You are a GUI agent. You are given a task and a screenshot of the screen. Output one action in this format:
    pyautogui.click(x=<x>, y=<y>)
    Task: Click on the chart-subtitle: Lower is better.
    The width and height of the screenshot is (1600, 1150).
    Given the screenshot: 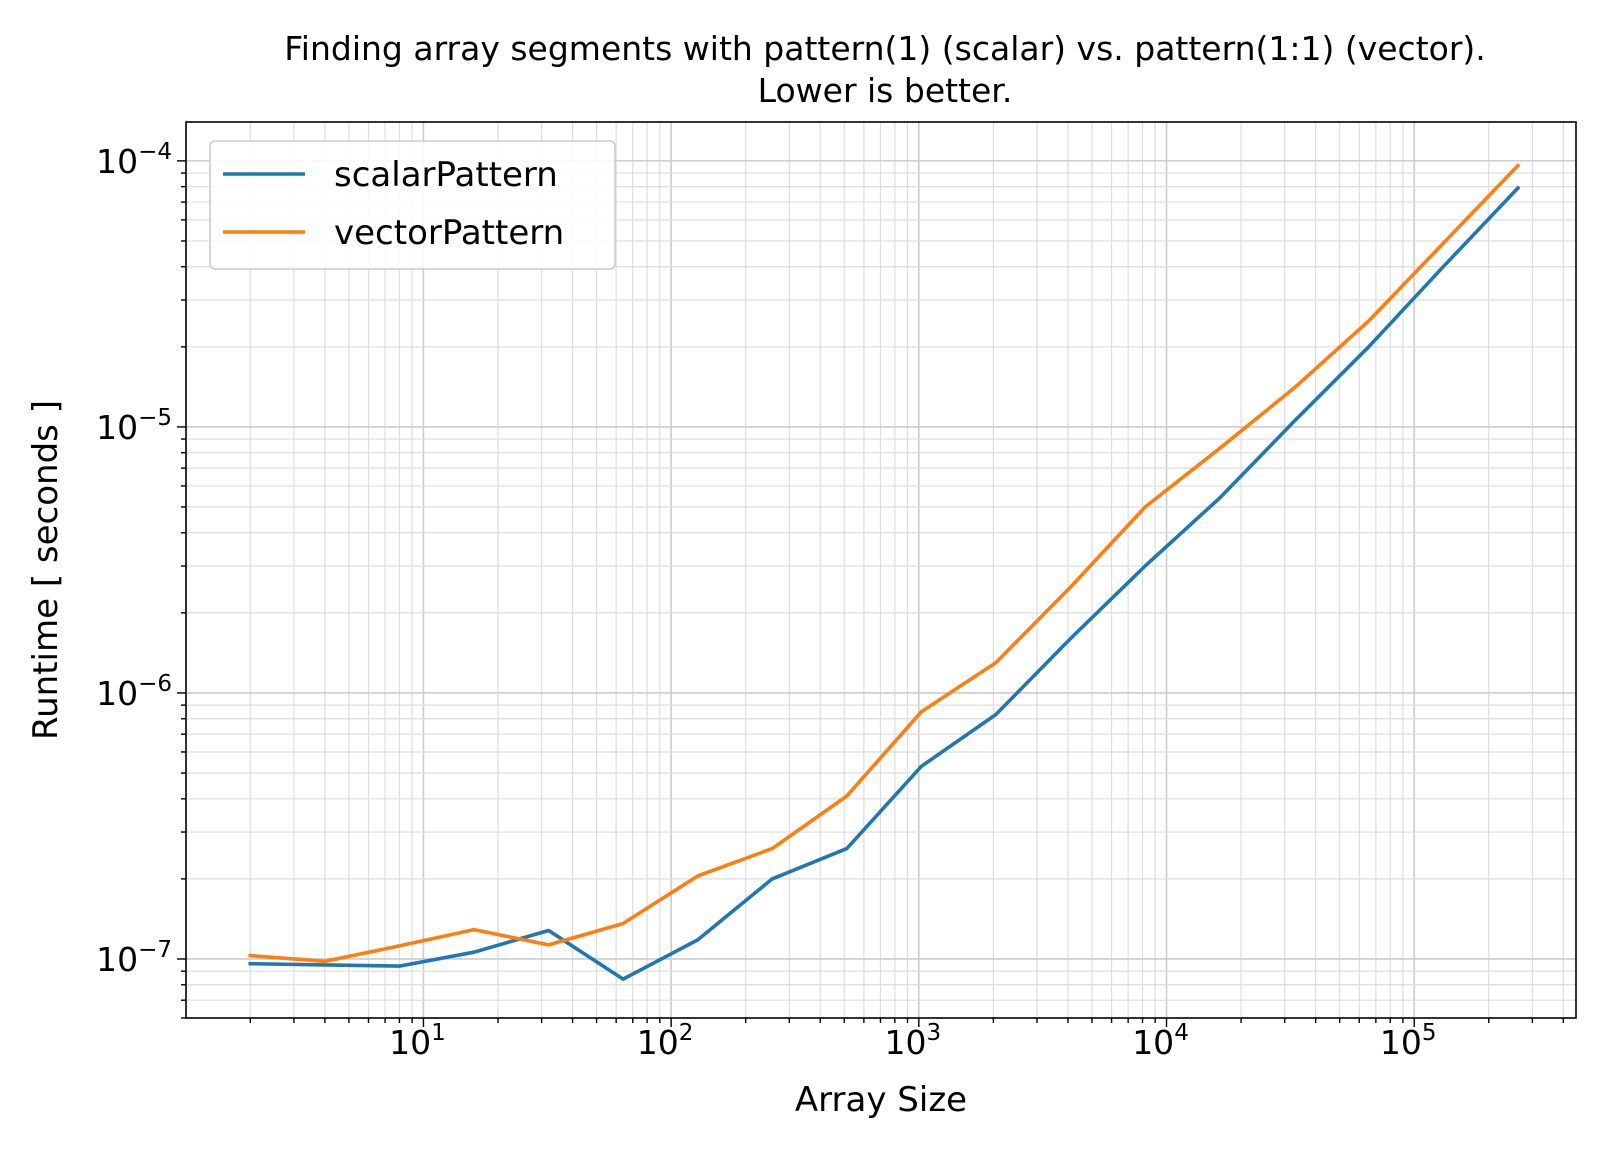 What is the action you would take?
    pyautogui.click(x=885, y=90)
    